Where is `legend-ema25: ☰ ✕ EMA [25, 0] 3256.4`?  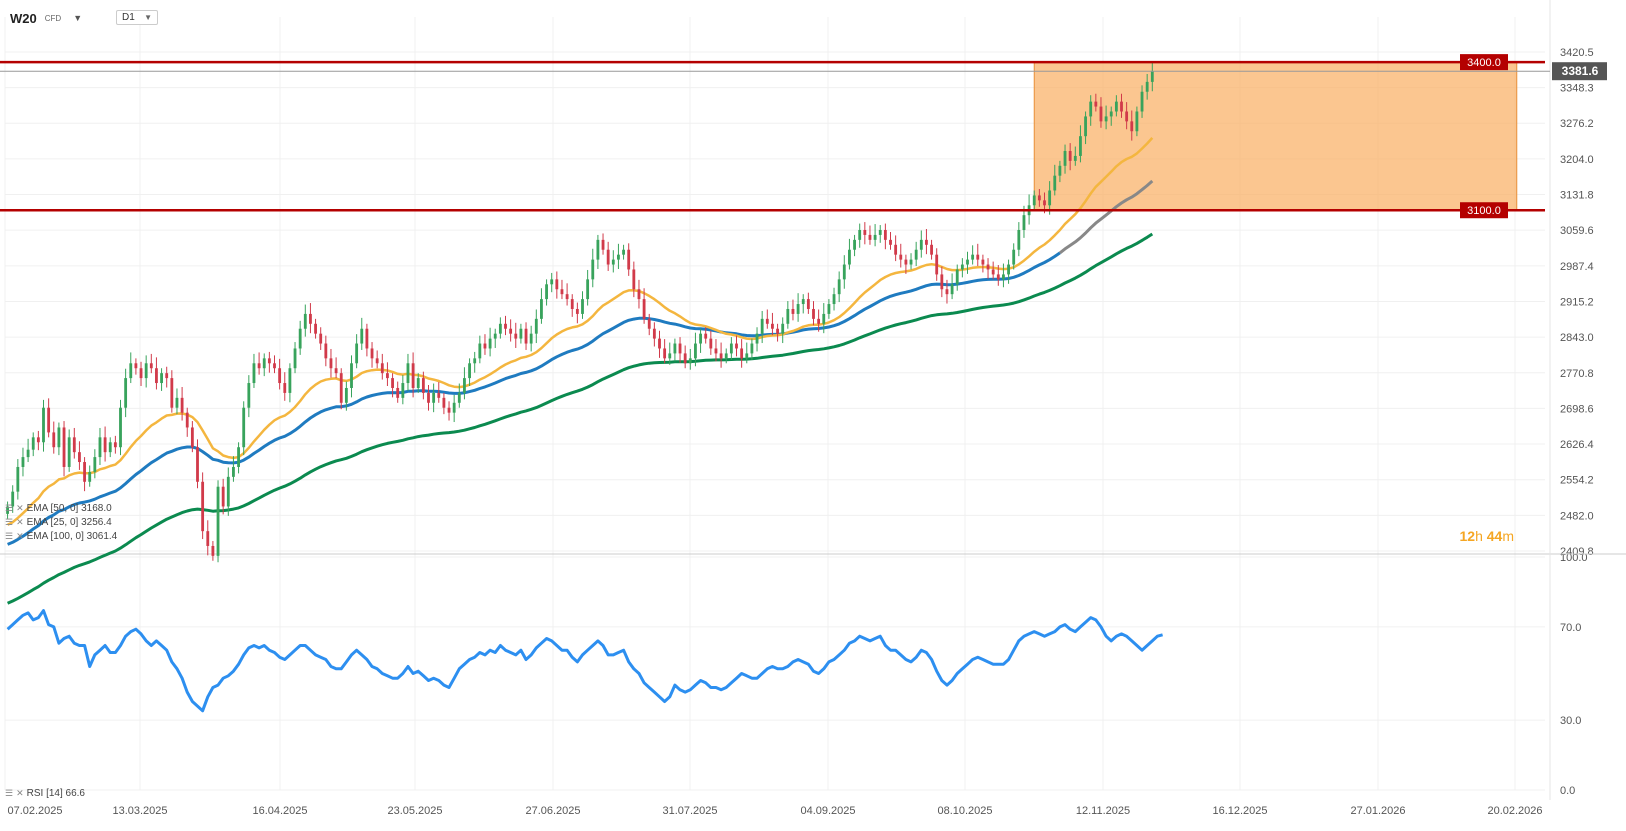 legend-ema25: ☰ ✕ EMA [25, 0] 3256.4 is located at coordinates (58, 522).